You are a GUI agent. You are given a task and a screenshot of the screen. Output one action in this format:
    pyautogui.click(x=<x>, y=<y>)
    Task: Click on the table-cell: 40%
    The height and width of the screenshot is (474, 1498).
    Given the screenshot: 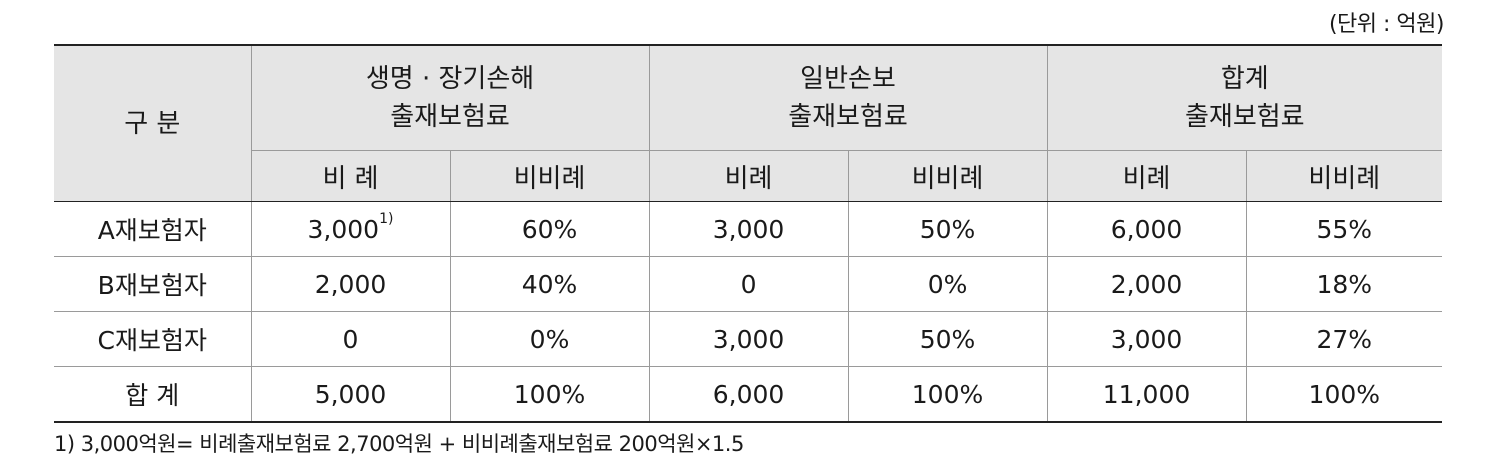 What is the action you would take?
    pyautogui.click(x=549, y=284)
    